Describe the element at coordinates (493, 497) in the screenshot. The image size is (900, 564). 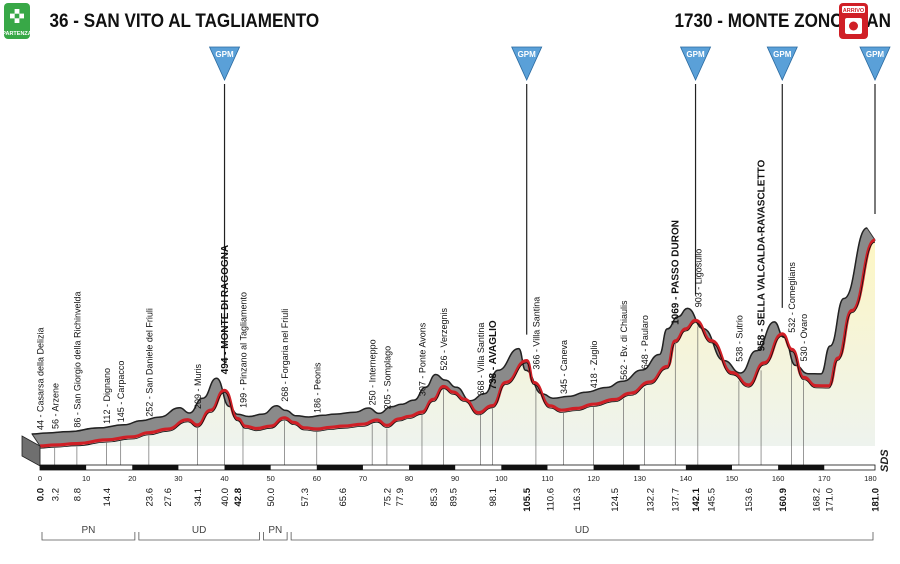
I see `km-distance-label: 98.1` at that location.